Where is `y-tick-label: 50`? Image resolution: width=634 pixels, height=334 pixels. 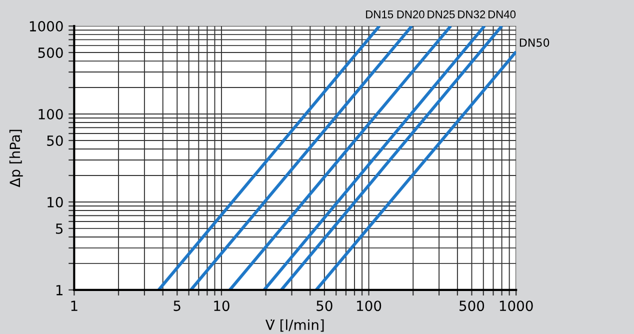 y-tick-label: 50 is located at coordinates (55, 140).